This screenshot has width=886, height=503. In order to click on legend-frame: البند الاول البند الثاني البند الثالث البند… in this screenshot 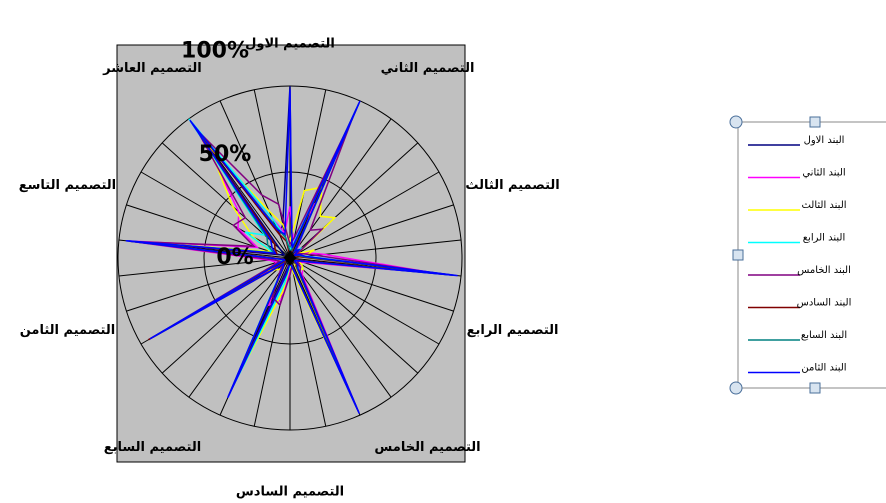, I will do `click(807, 255)`.